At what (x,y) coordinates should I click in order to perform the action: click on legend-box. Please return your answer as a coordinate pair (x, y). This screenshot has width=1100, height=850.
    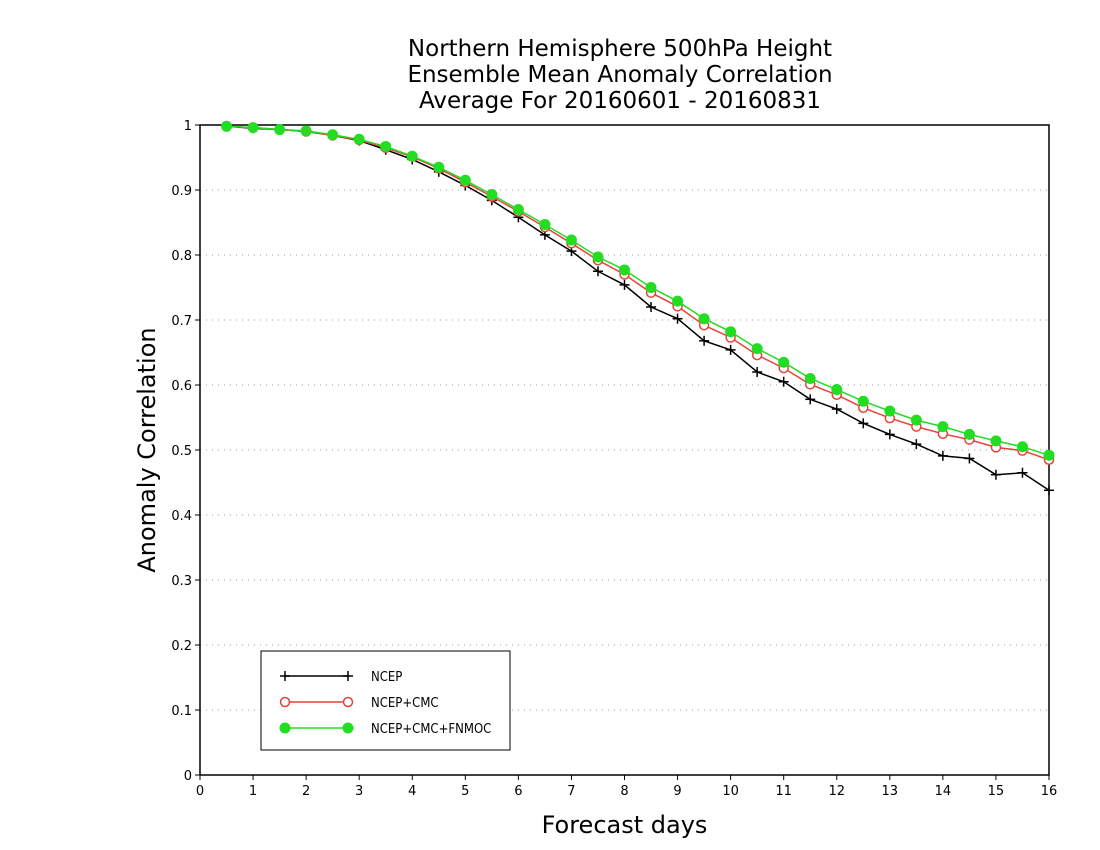
    Looking at the image, I should click on (385, 700).